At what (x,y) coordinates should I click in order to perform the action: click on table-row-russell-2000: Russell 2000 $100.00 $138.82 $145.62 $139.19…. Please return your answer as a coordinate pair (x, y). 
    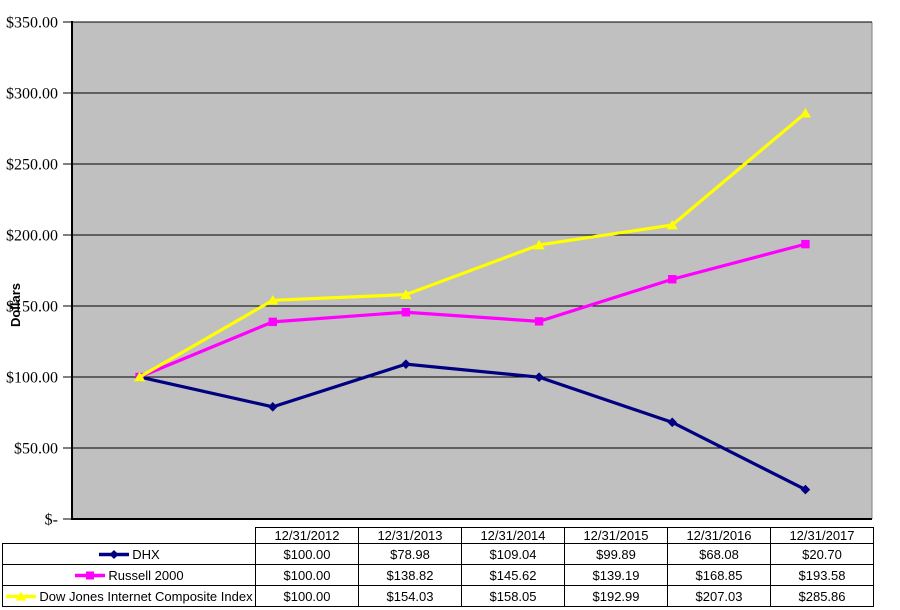
    Looking at the image, I should click on (438, 575).